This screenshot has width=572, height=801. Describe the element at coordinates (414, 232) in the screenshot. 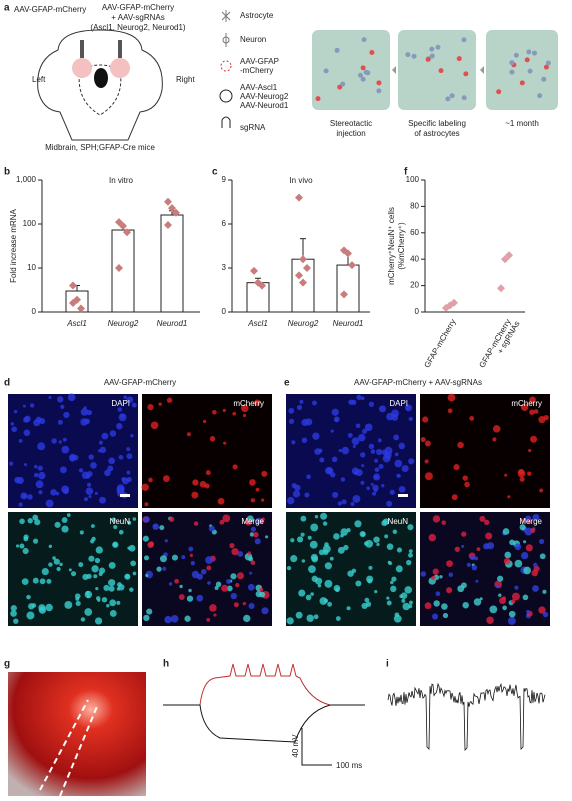

I see `y-tick-label: 60` at that location.